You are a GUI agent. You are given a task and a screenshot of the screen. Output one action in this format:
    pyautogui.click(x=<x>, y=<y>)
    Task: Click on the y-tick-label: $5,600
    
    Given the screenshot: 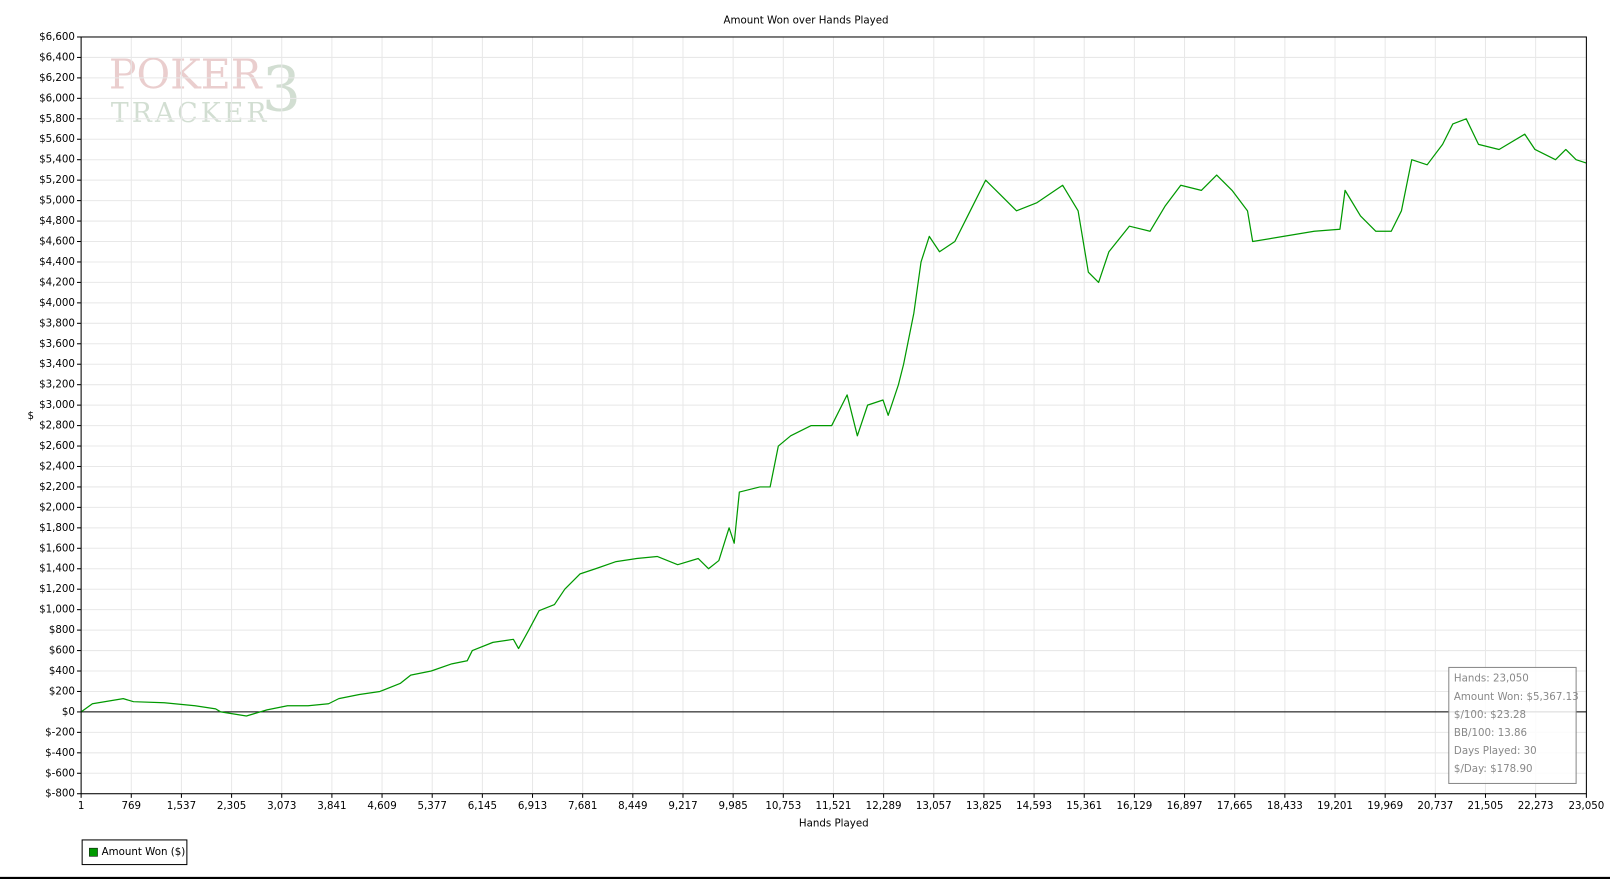 What is the action you would take?
    pyautogui.click(x=57, y=139)
    